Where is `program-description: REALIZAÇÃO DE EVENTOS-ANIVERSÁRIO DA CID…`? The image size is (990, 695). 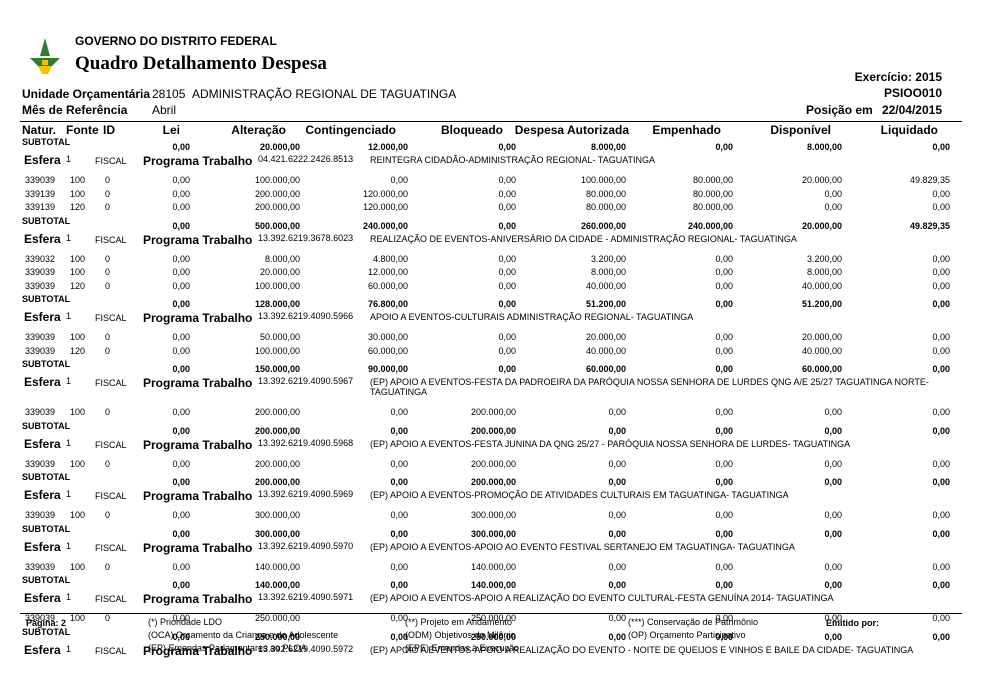
program-description: REALIZAÇÃO DE EVENTOS-ANIVERSÁRIO DA CID… is located at coordinates (583, 238).